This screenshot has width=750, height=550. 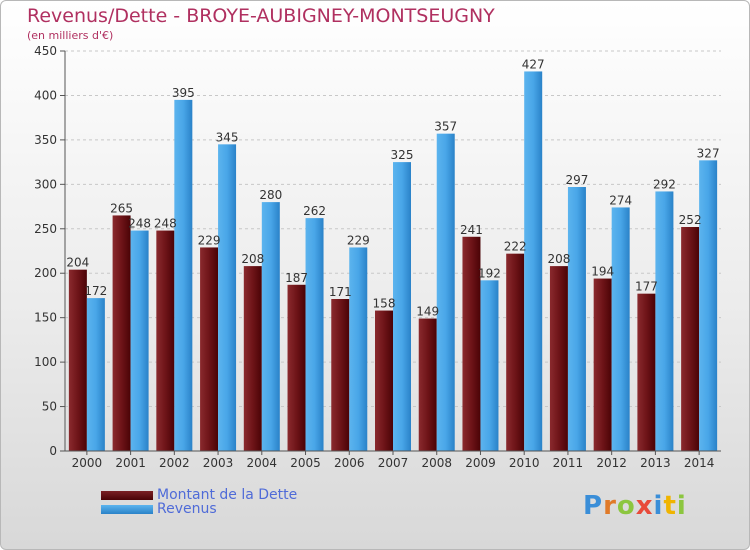 I want to click on data-label-revenus: 292, so click(x=664, y=184).